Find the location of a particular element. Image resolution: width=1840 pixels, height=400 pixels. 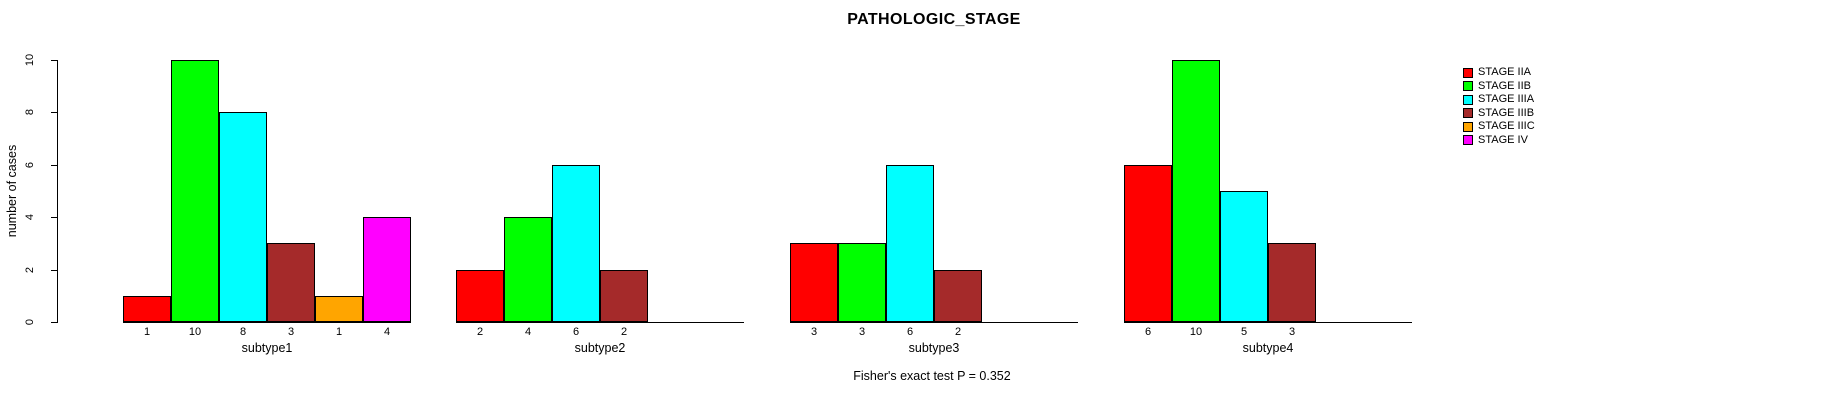

y-tick-label: 2 is located at coordinates (30, 270).